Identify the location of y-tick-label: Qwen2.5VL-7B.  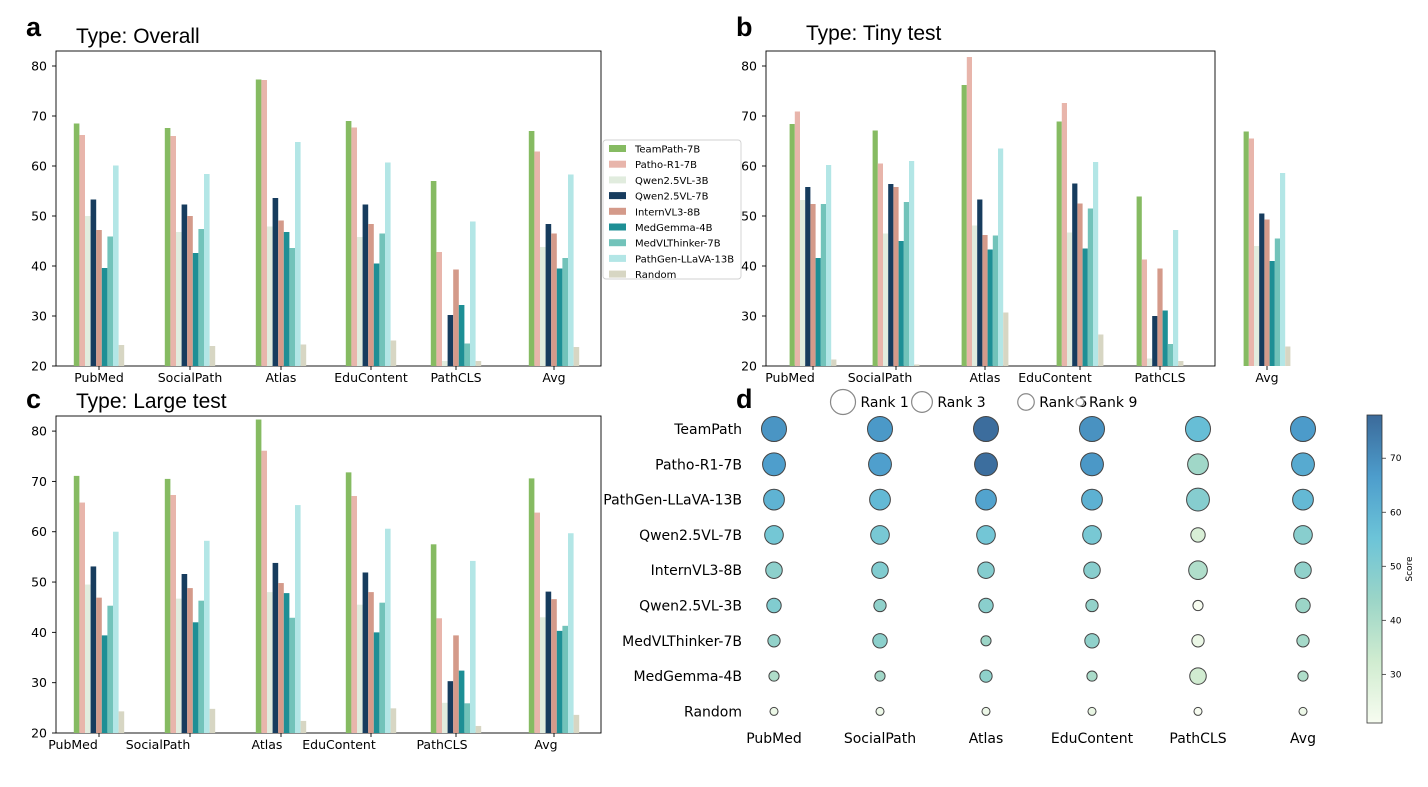
(690, 536).